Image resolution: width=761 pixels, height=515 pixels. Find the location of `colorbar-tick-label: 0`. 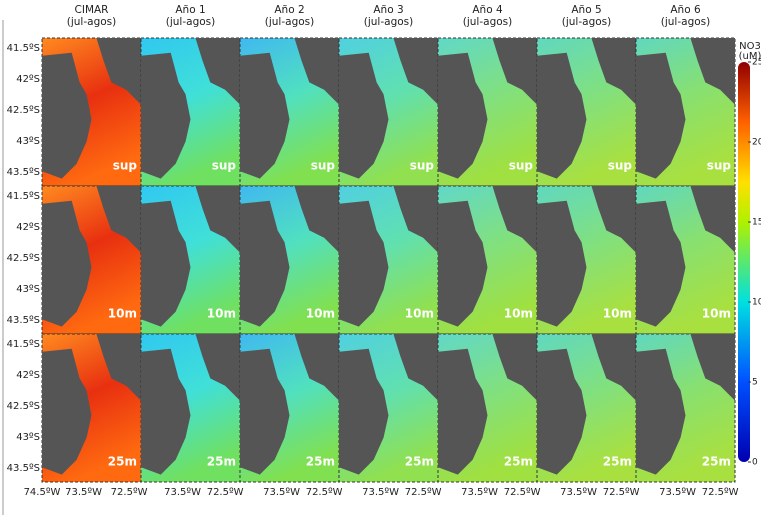

colorbar-tick-label: 0 is located at coordinates (755, 463).